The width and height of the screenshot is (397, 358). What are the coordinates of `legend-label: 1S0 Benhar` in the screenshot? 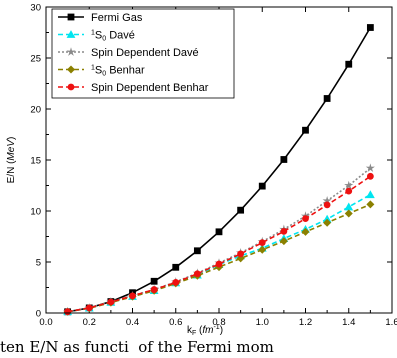 It's located at (118, 71).